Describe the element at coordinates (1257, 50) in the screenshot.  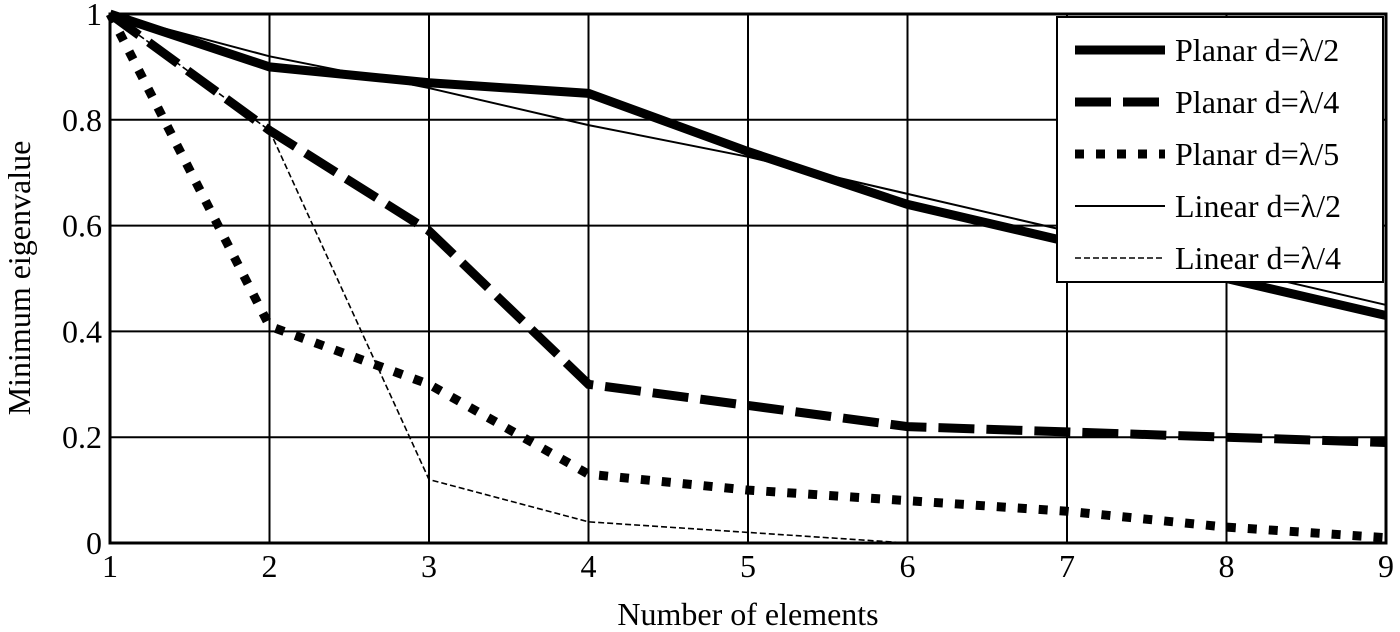
I see `legend-label: Planar d=λ/2` at that location.